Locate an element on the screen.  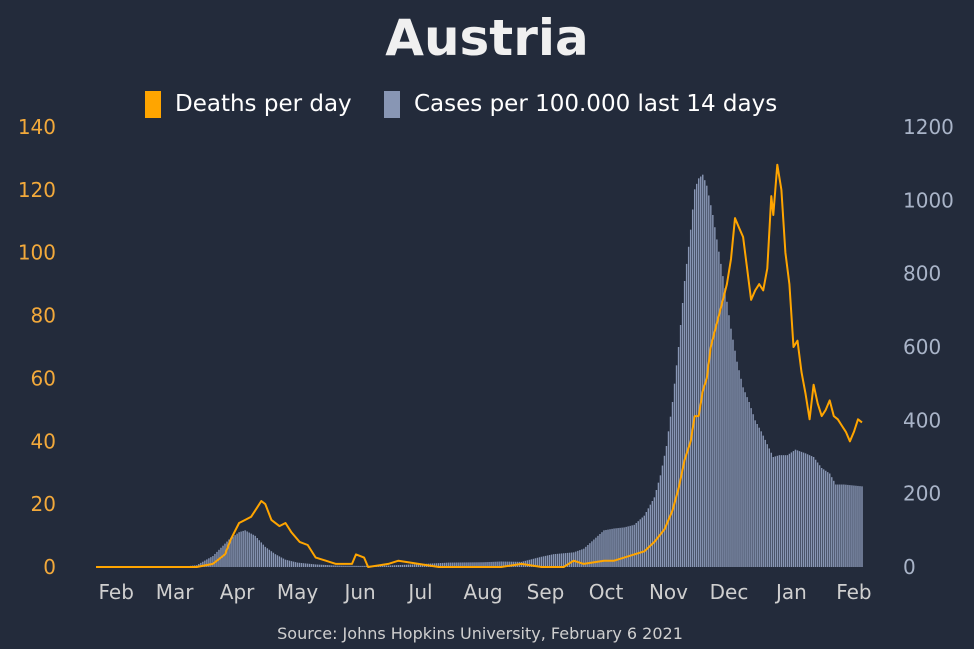
x-tick-label: Apr is located at coordinates (237, 592).